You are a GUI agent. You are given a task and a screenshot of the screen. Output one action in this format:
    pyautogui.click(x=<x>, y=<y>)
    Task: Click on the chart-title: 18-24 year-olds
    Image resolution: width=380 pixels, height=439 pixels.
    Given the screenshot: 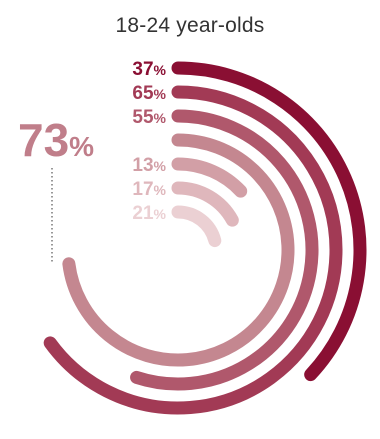 What is the action you would take?
    pyautogui.click(x=190, y=25)
    